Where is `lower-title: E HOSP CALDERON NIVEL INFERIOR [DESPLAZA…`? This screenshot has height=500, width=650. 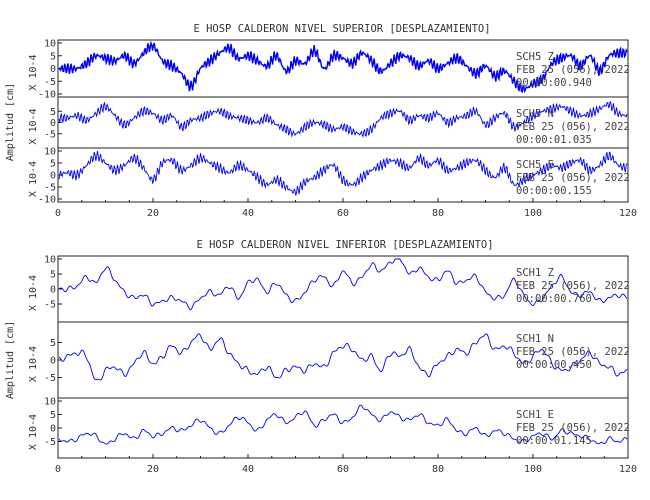 lower-title: E HOSP CALDERON NIVEL INFERIOR [DESPLAZA… is located at coordinates (344, 245).